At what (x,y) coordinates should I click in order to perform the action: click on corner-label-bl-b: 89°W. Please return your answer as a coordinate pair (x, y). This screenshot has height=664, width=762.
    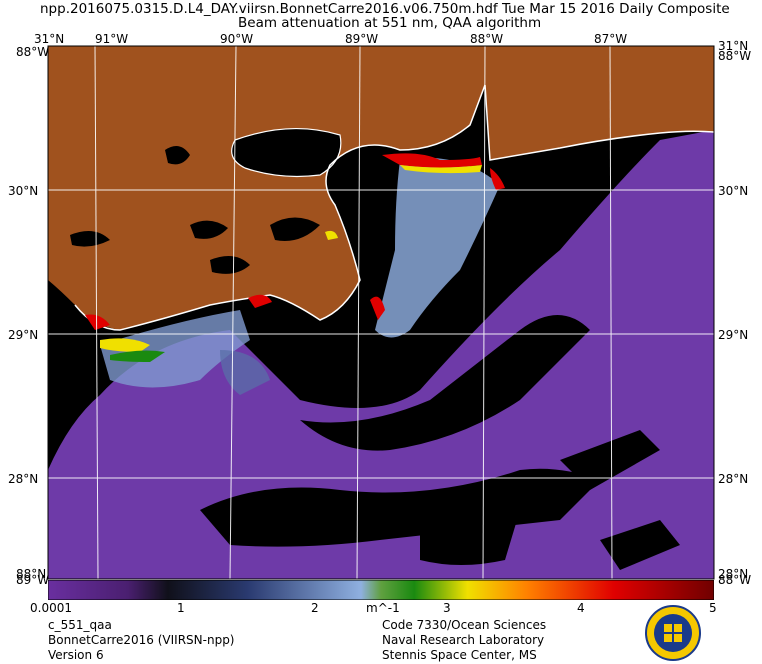
    Looking at the image, I should click on (33, 580).